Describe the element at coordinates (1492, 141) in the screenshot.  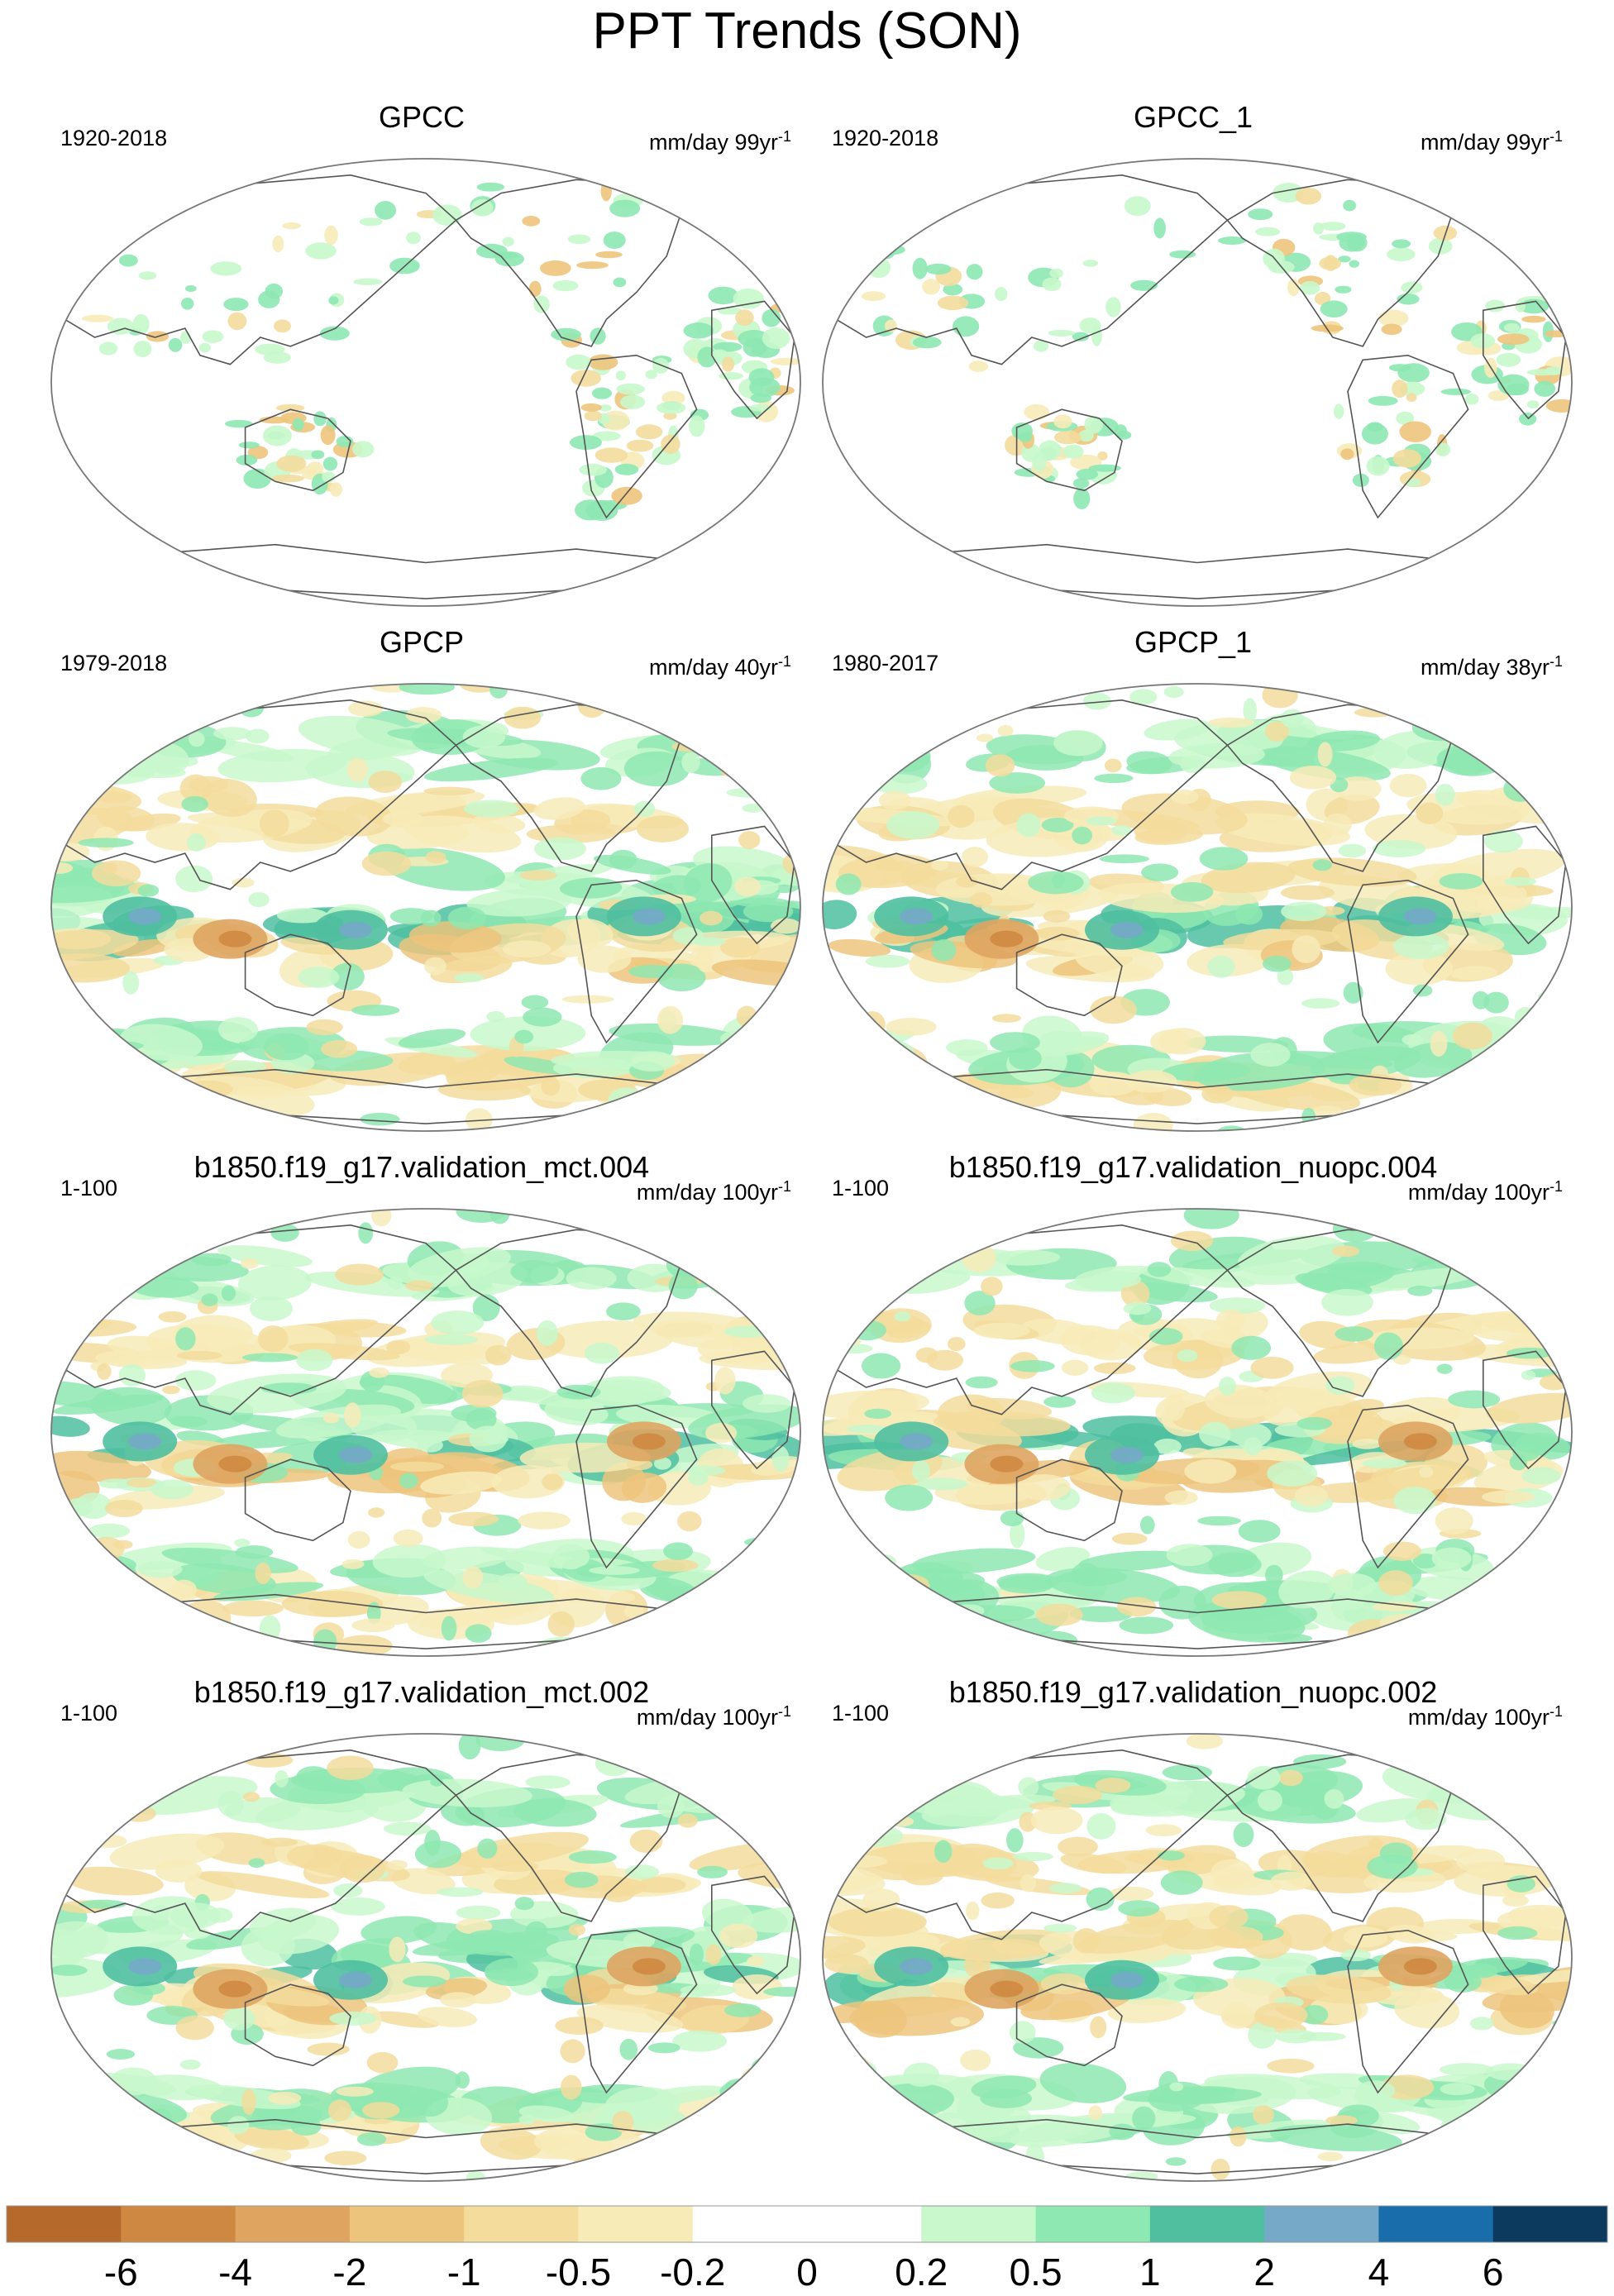
I see `panel-units: mm/day 99yr-1` at that location.